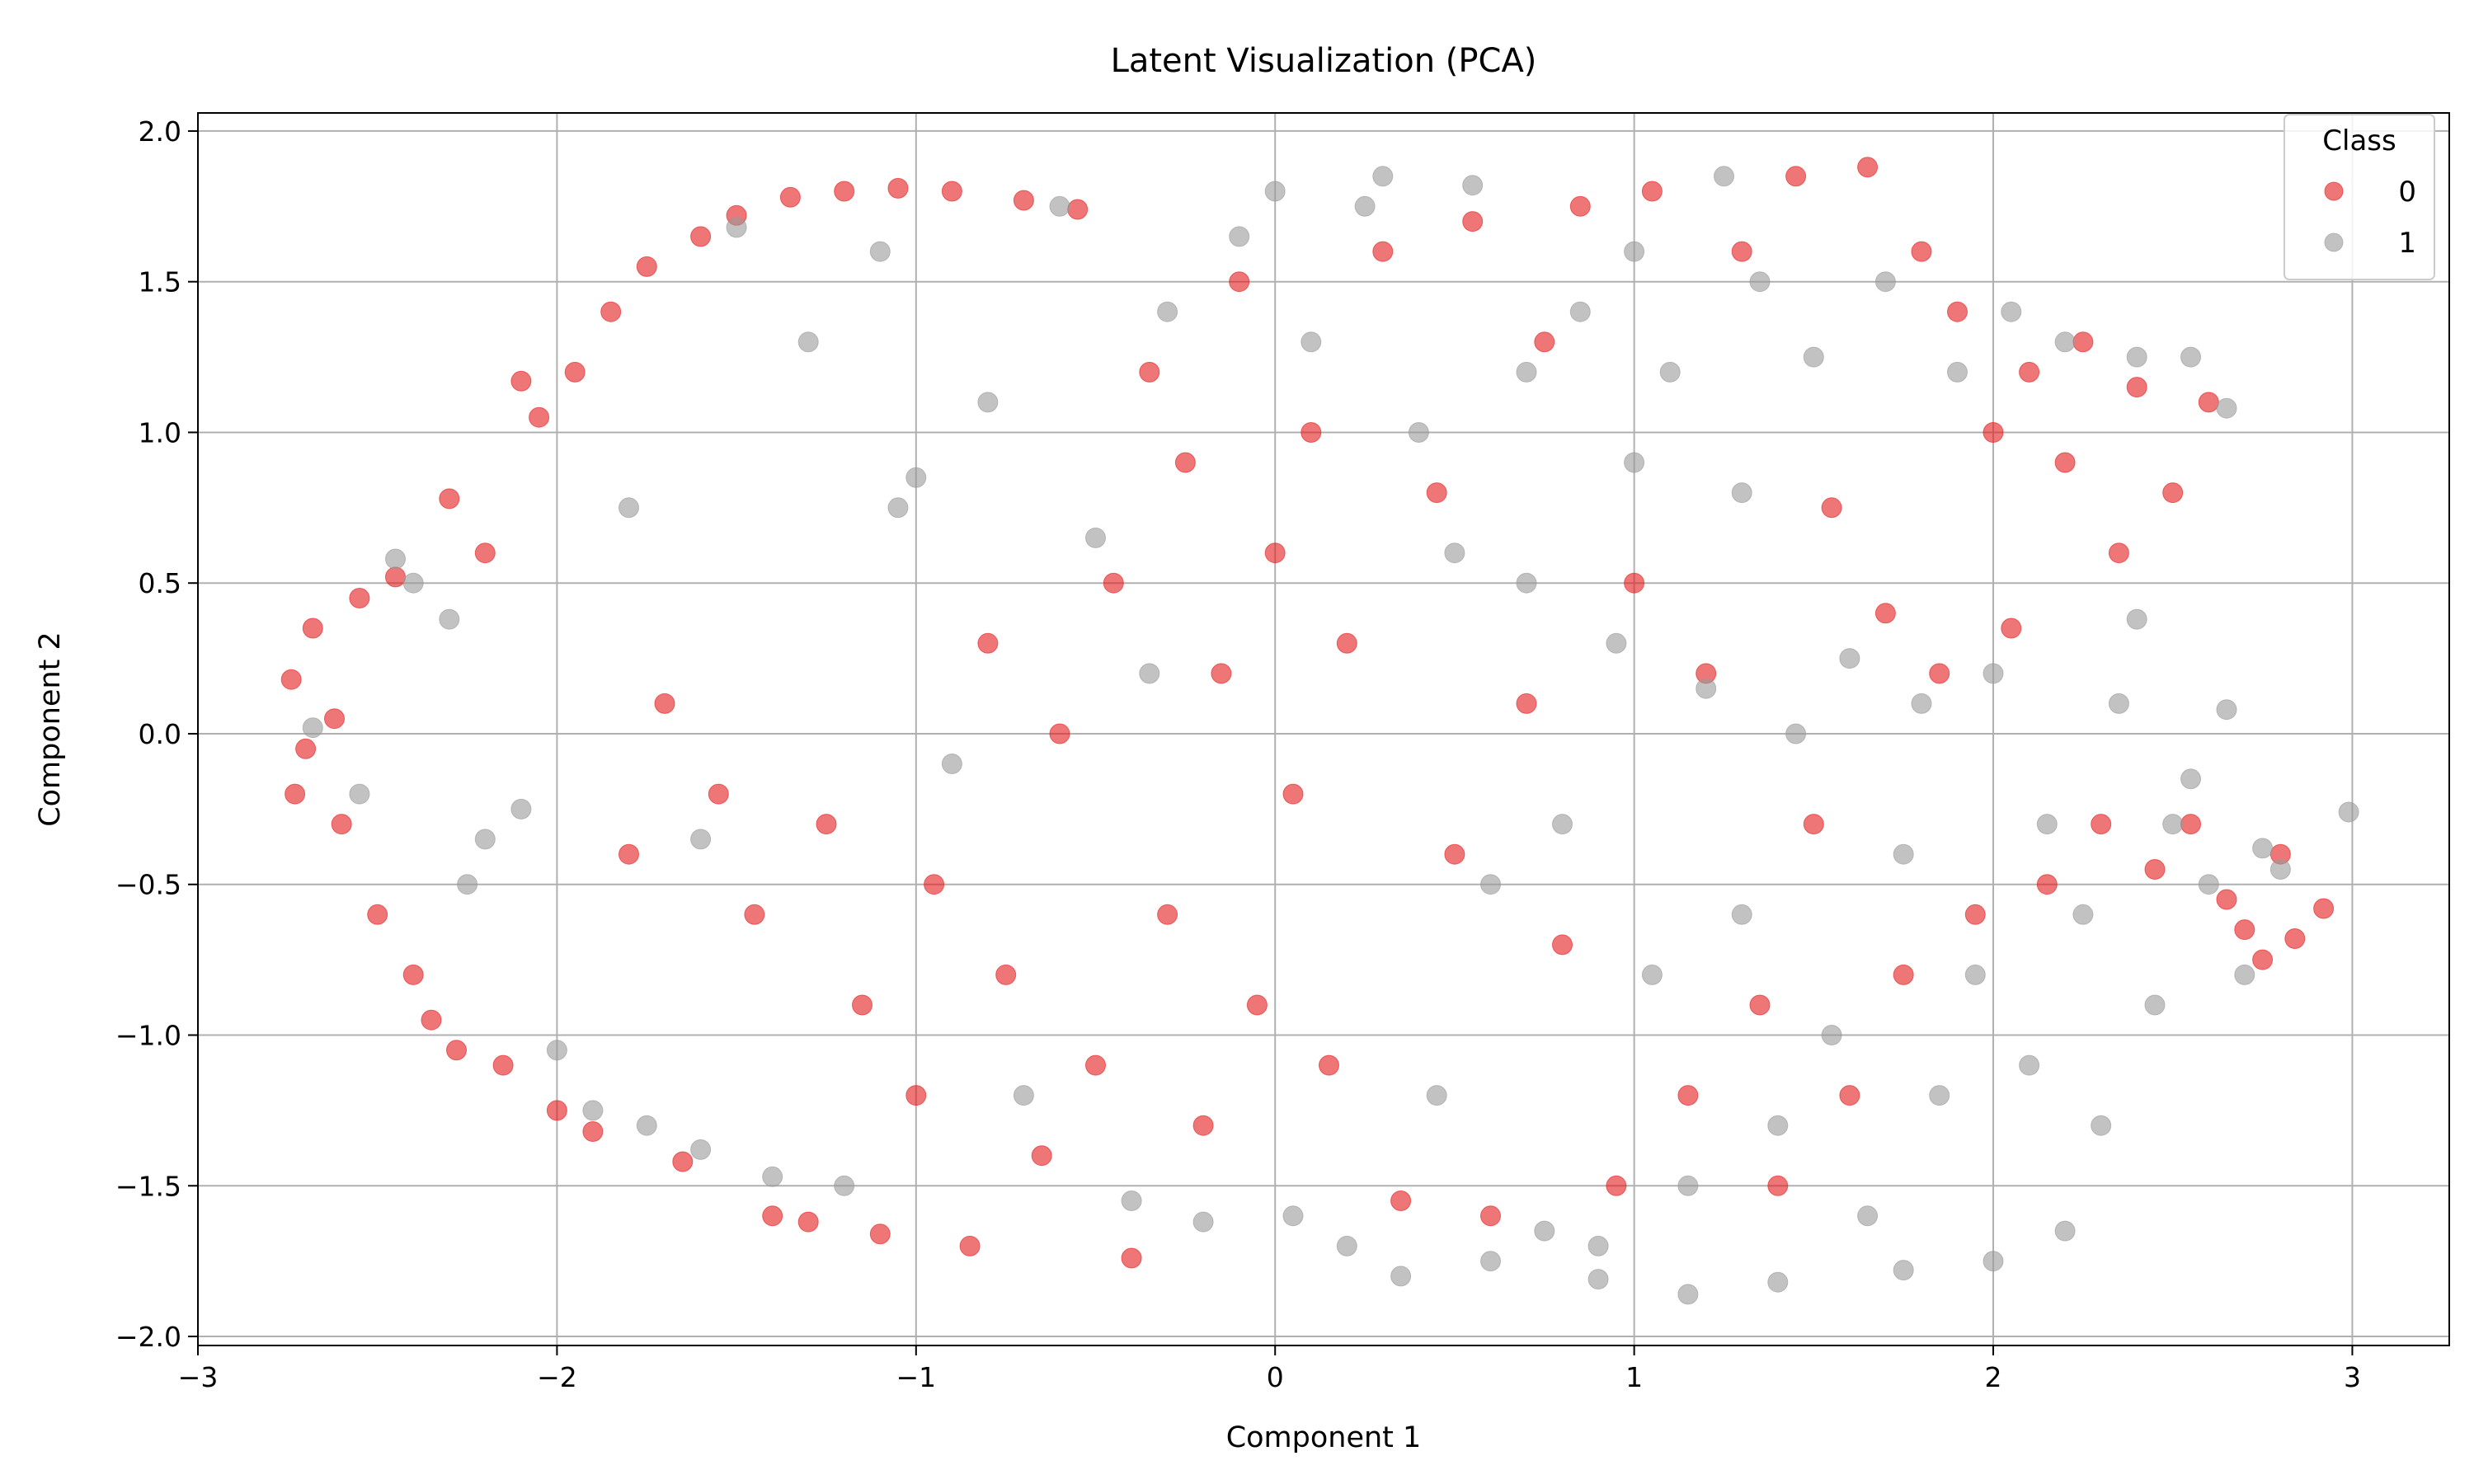 The image size is (2474, 1484). Describe the element at coordinates (1324, 61) in the screenshot. I see `chart-title: Latent Visualization (PCA)` at that location.